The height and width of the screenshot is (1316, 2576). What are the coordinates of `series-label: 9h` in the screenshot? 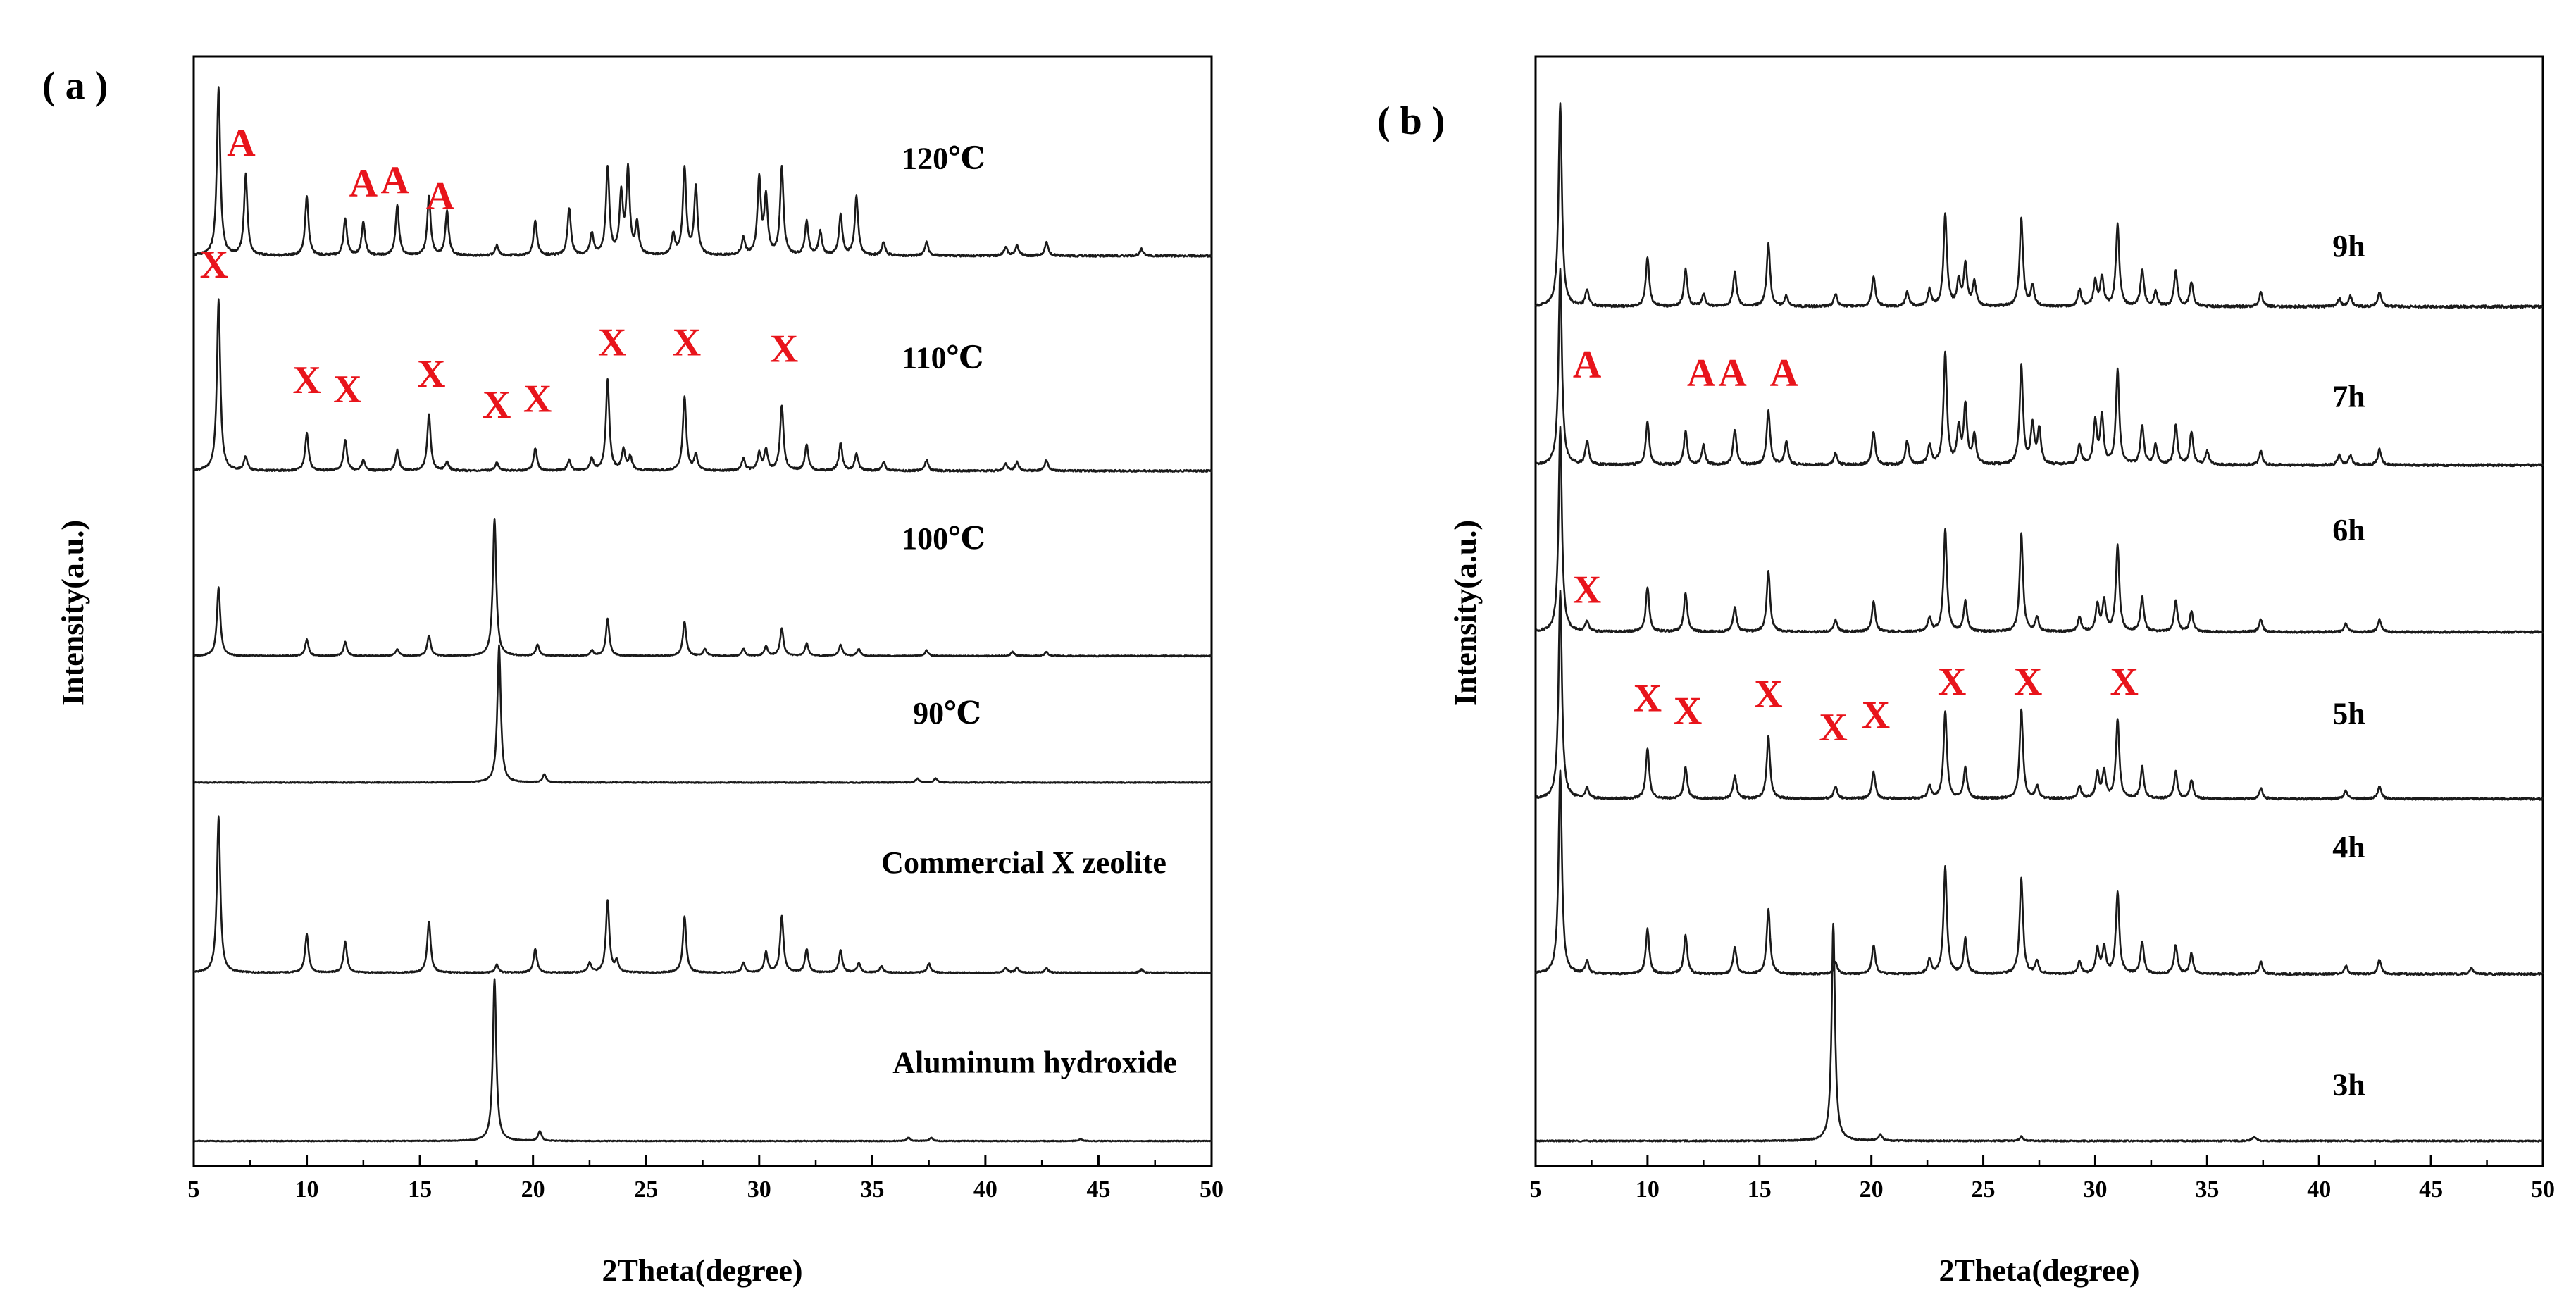 It's located at (2348, 246).